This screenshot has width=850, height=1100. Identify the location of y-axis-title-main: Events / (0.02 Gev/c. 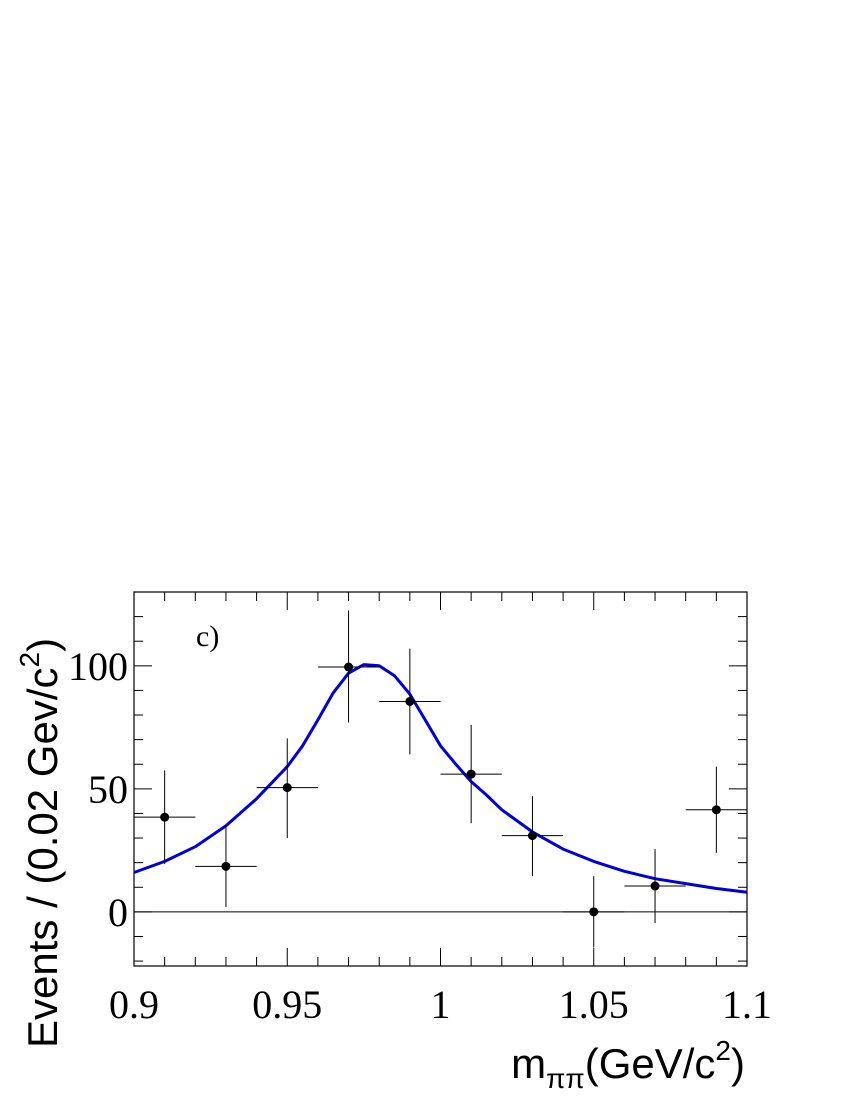
(42, 857).